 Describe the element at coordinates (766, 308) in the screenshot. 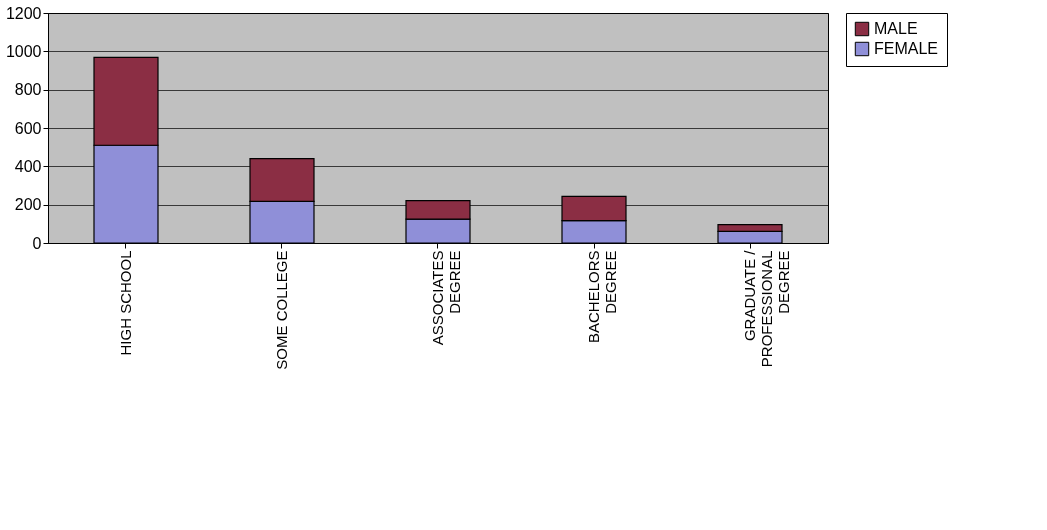

I see `x-tick-label: GRADUATE / PROFESSIONAL DEGREE` at that location.